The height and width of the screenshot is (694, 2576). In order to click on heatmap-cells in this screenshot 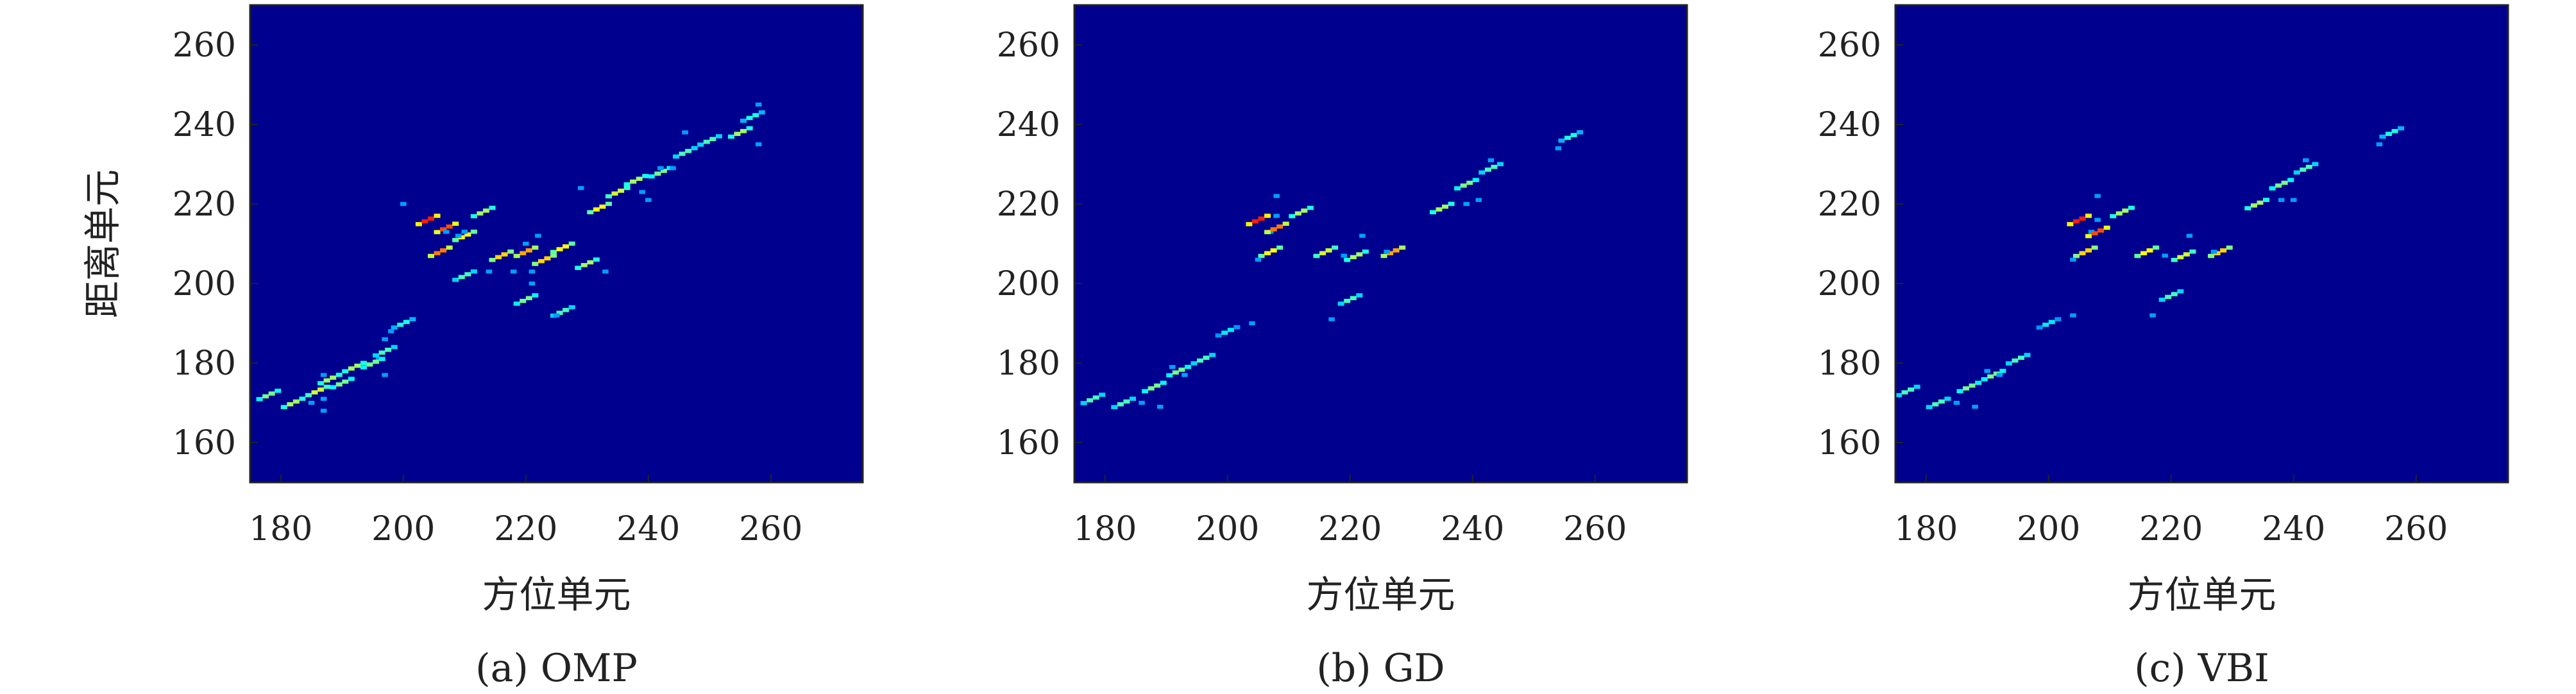, I will do `click(503, 257)`.